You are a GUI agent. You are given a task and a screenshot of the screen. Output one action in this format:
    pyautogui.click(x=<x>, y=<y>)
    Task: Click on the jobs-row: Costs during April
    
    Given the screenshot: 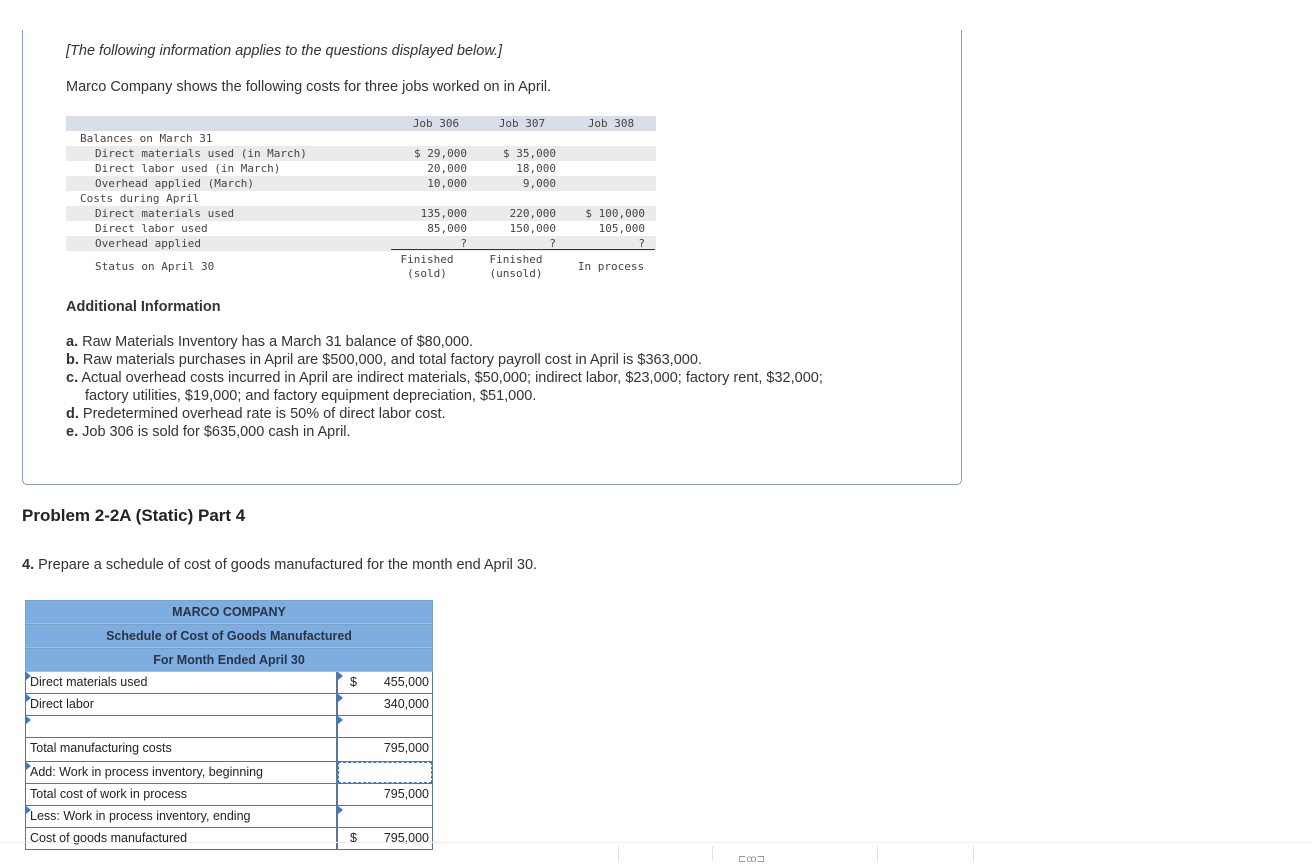 What is the action you would take?
    pyautogui.click(x=361, y=198)
    